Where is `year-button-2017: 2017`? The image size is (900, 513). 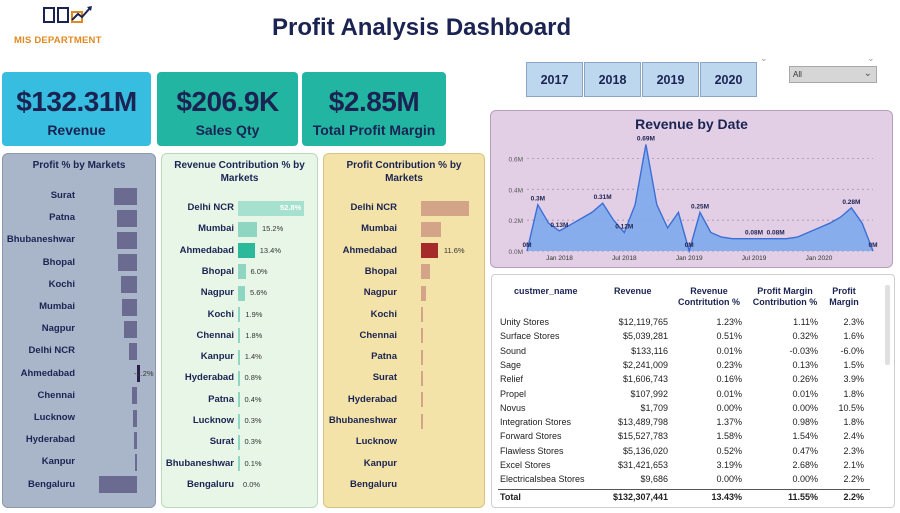 year-button-2017: 2017 is located at coordinates (554, 79).